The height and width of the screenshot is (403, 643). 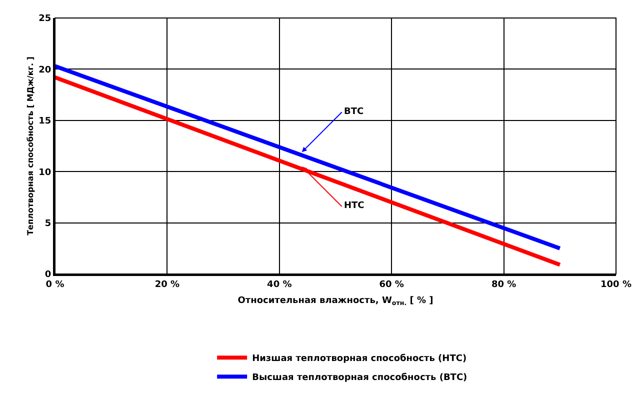 What do you see at coordinates (55, 285) in the screenshot?
I see `x-tick-label: 0 %` at bounding box center [55, 285].